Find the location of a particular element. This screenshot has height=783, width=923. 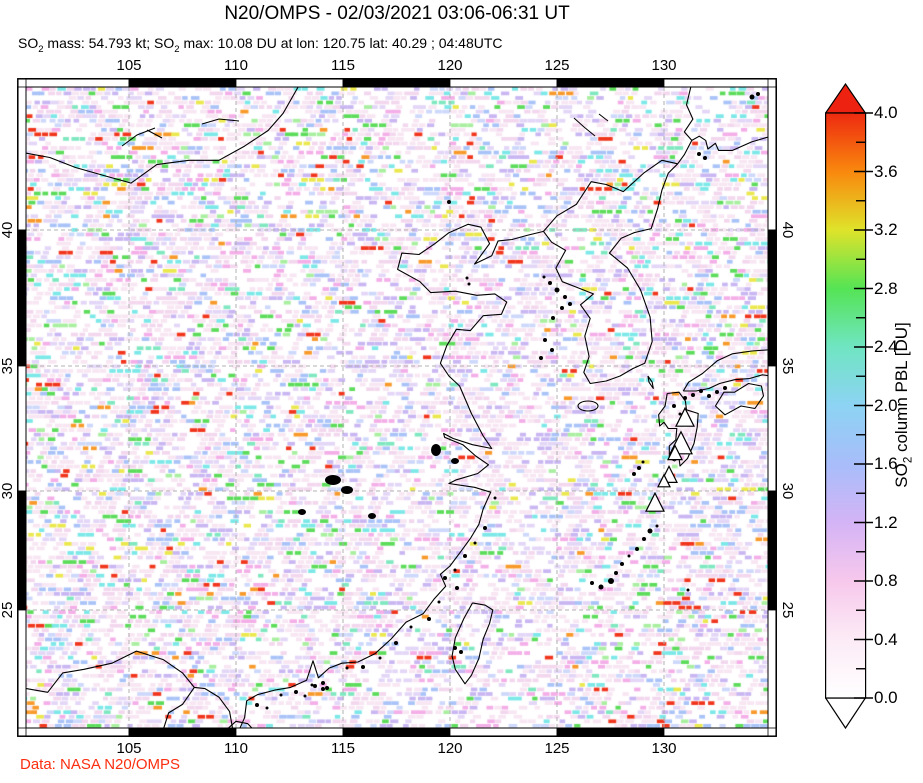

colorbar-over-arrow is located at coordinates (845, 98).